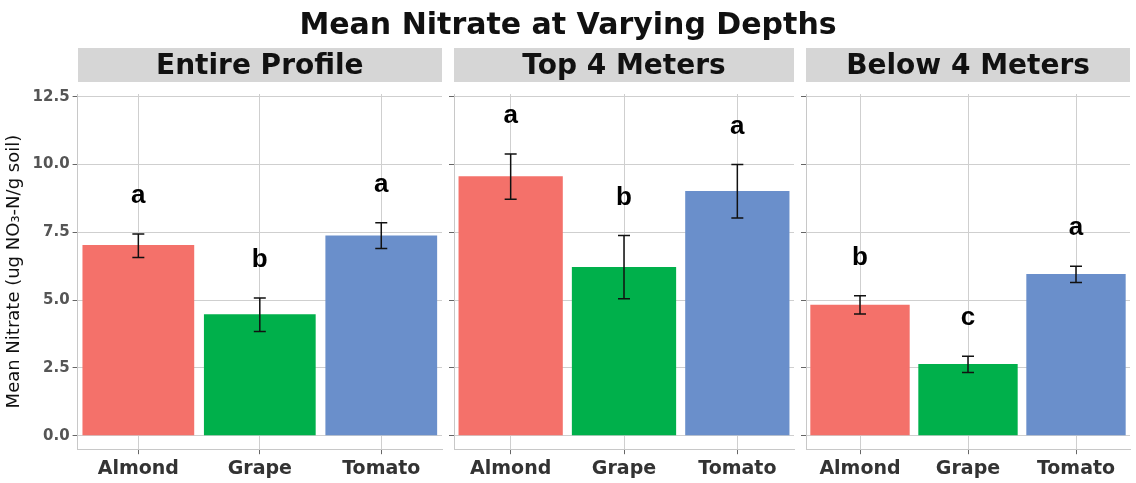 Image resolution: width=1136 pixels, height=483 pixels. What do you see at coordinates (56, 434) in the screenshot?
I see `y-tick-label: 0.0` at bounding box center [56, 434].